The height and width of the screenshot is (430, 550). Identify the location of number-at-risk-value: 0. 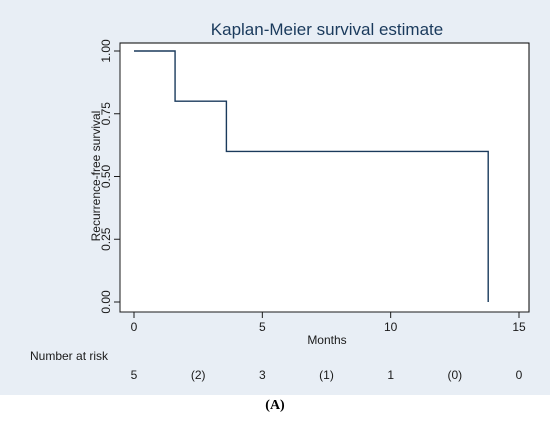
(519, 375).